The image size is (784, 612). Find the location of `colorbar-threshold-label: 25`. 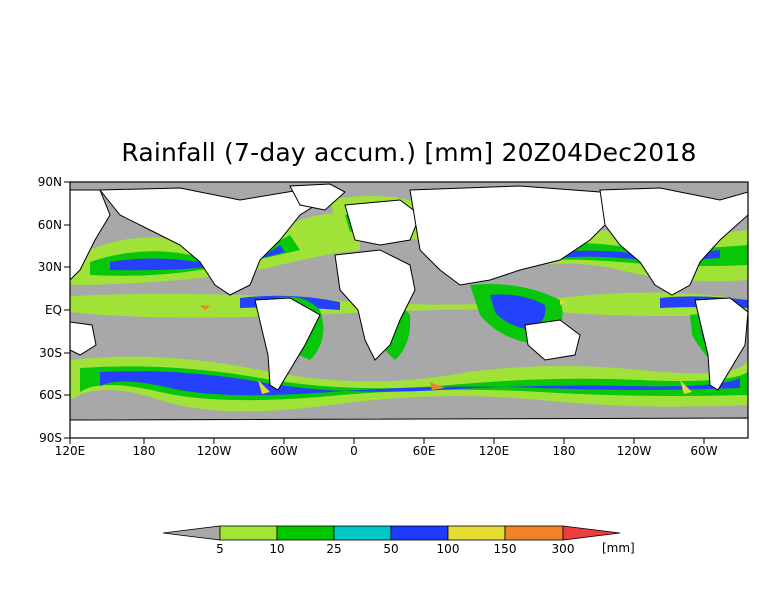

colorbar-threshold-label: 25 is located at coordinates (334, 549).